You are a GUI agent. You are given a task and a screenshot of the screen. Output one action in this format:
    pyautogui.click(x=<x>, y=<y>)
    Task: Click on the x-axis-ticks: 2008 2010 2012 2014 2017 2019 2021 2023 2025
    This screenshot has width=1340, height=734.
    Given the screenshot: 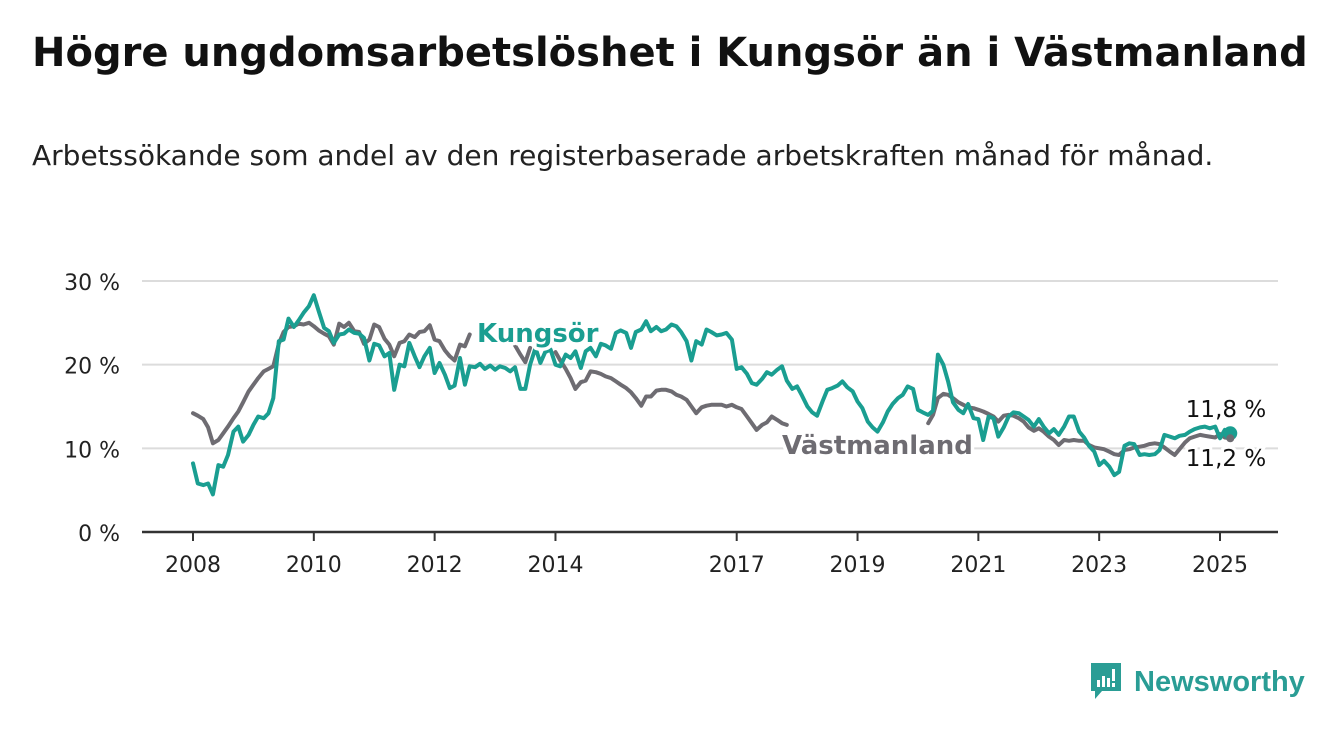 What is the action you would take?
    pyautogui.click(x=710, y=554)
    